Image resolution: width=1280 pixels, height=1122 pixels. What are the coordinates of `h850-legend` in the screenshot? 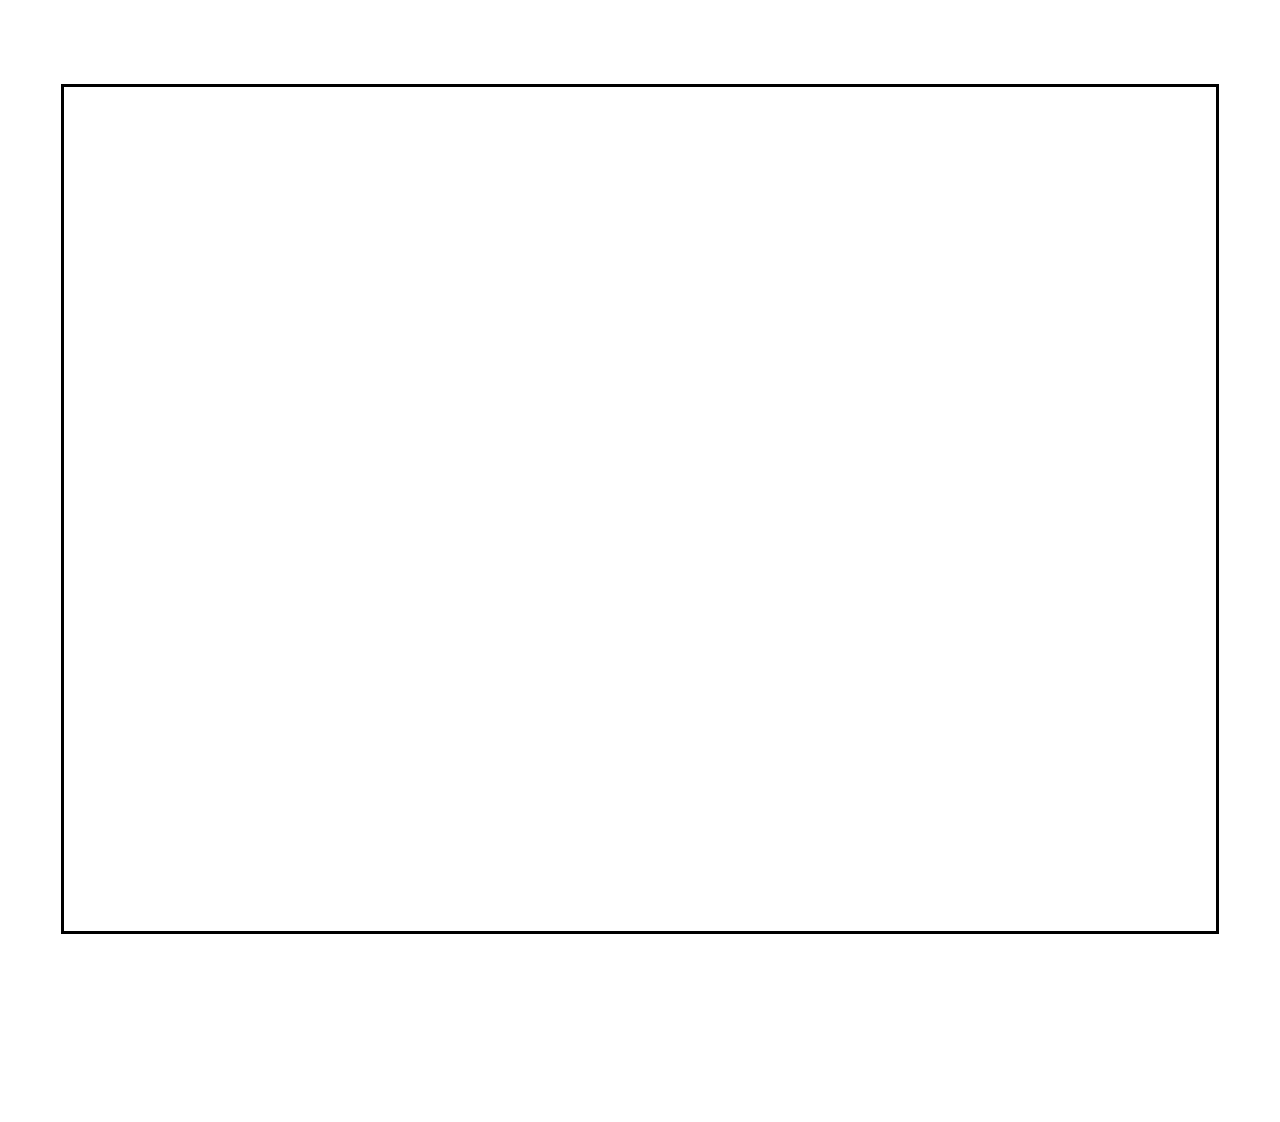 It's located at (906, 965).